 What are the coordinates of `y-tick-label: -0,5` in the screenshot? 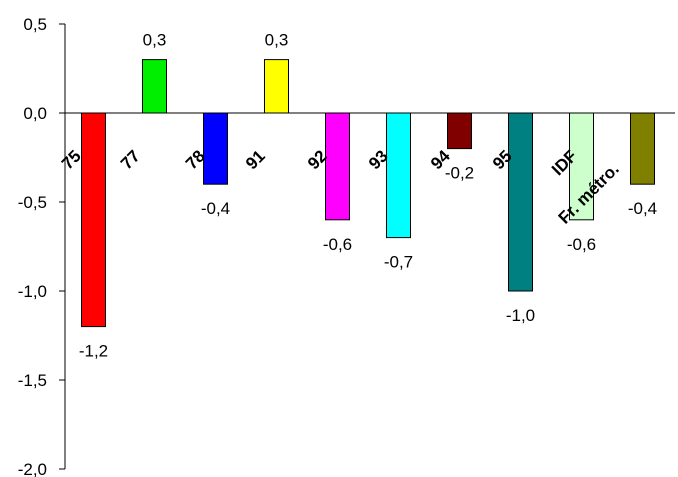 It's located at (32, 202).